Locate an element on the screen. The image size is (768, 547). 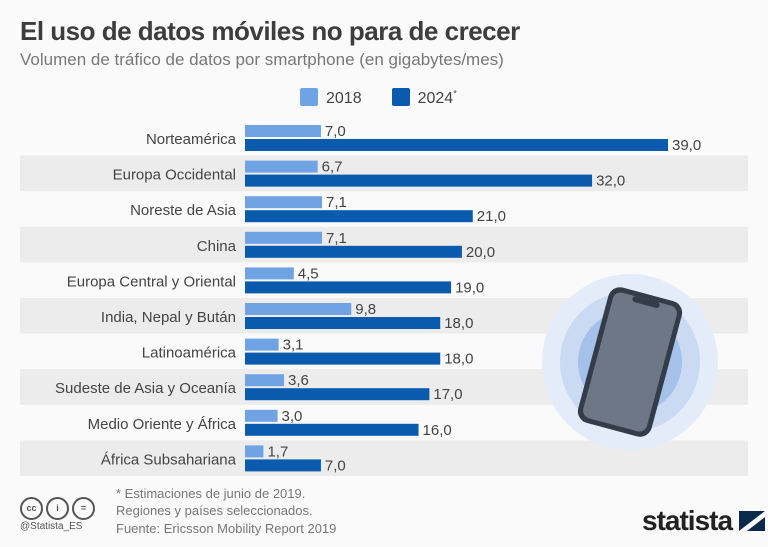
footnote-selection: Regiones y países seleccionados. is located at coordinates (214, 510).